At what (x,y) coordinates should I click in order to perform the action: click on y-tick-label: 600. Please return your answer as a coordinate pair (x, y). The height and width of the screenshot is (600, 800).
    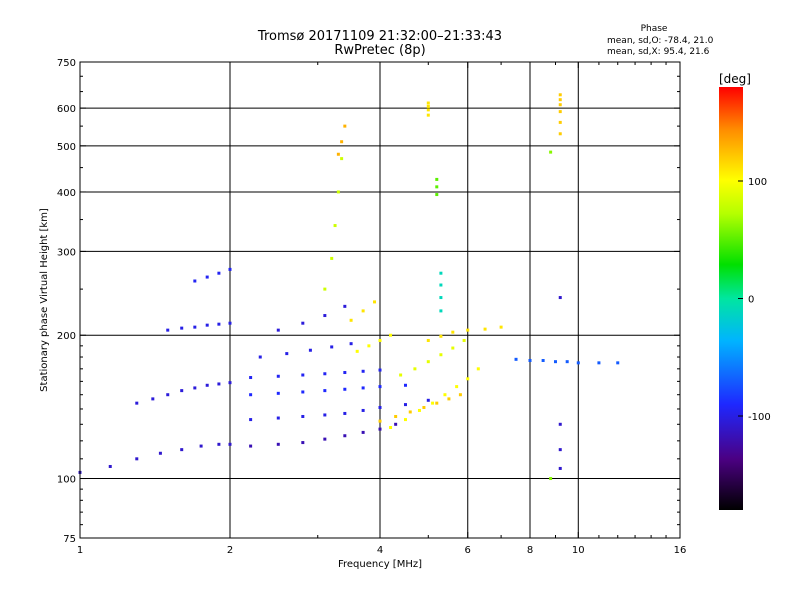
    Looking at the image, I should click on (66, 109).